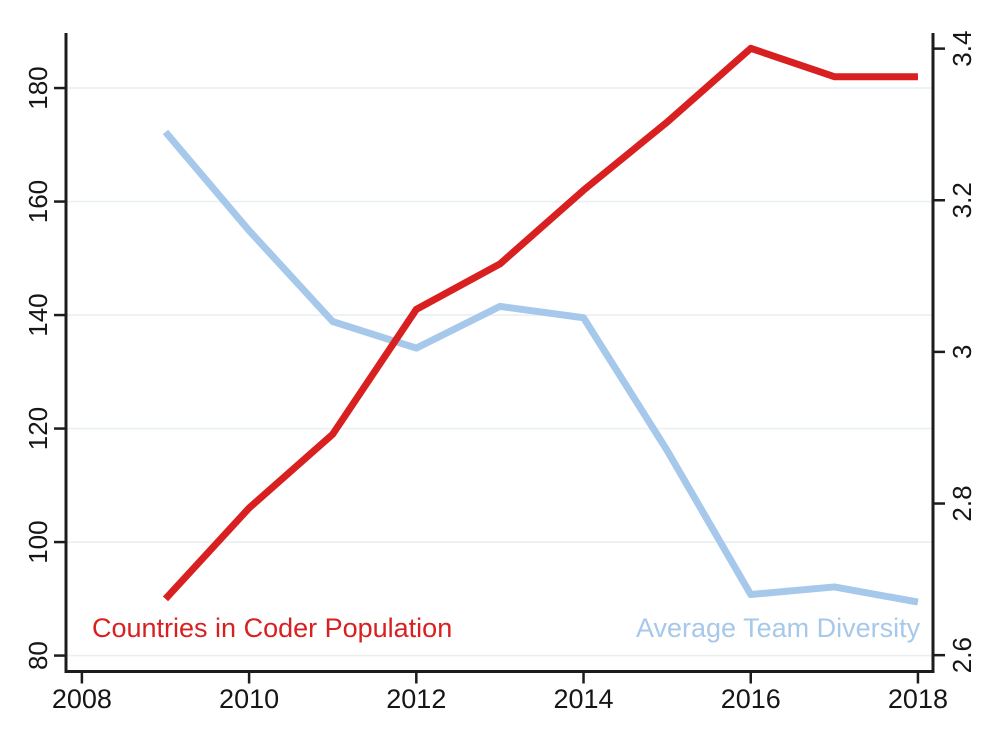  Describe the element at coordinates (778, 628) in the screenshot. I see `series-label-average-team-diversity: Average Team Diversity` at that location.